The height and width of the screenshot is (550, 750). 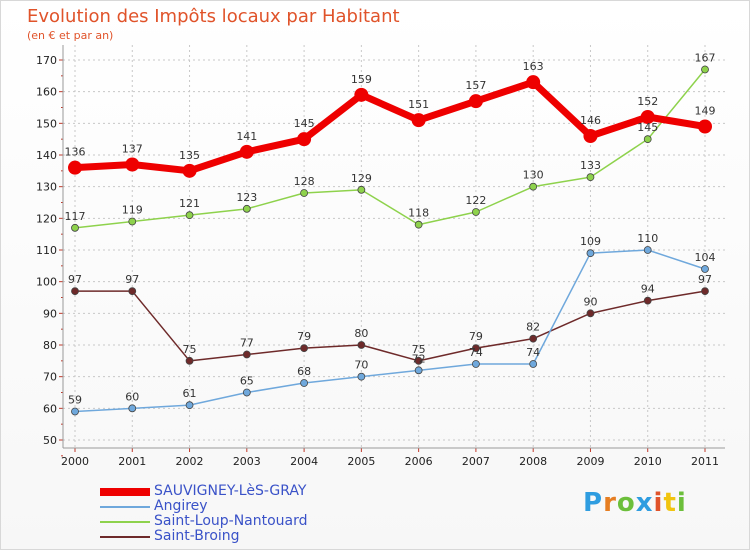 What do you see at coordinates (590, 301) in the screenshot?
I see `data-label: 90` at bounding box center [590, 301].